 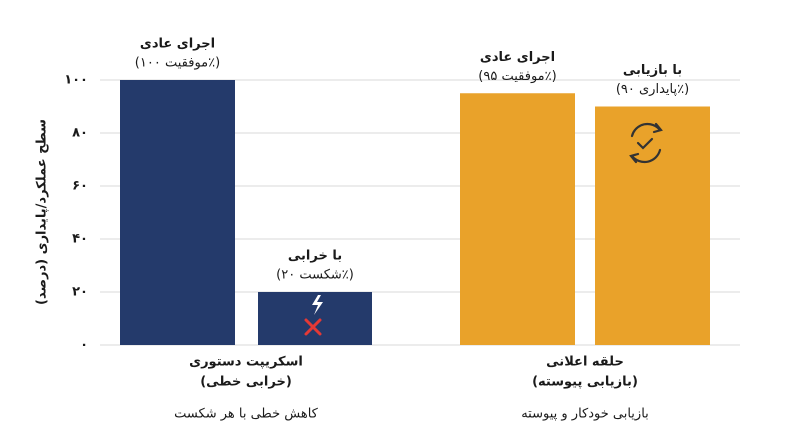 I want to click on fail-icon, so click(x=313, y=327).